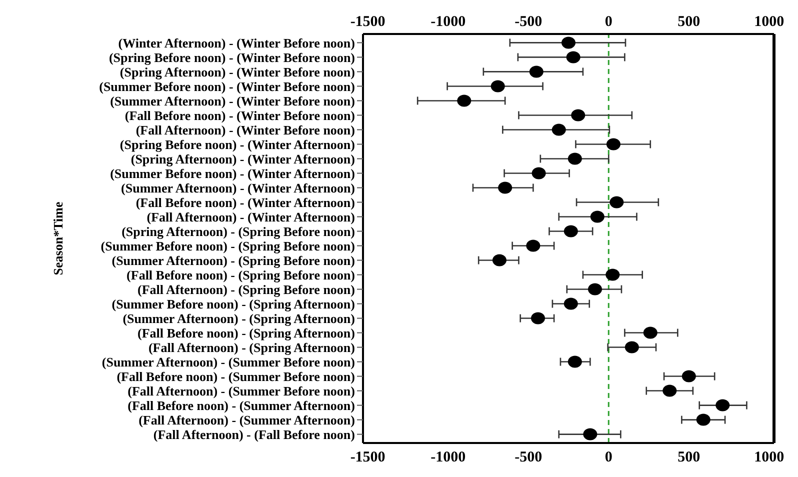 The image size is (798, 477). I want to click on x2-tick-label: -1000, so click(448, 458).